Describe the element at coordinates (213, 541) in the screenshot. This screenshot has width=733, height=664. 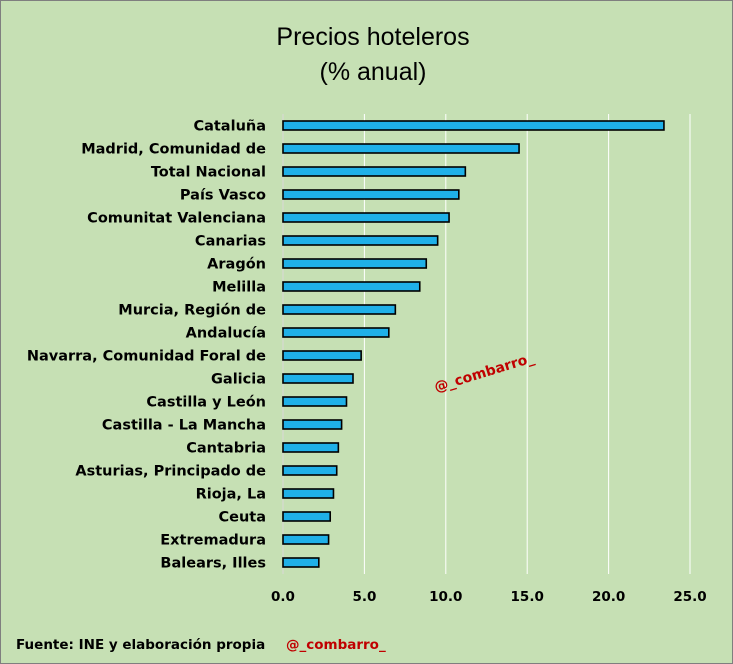
I see `category-label: Extremadura` at that location.